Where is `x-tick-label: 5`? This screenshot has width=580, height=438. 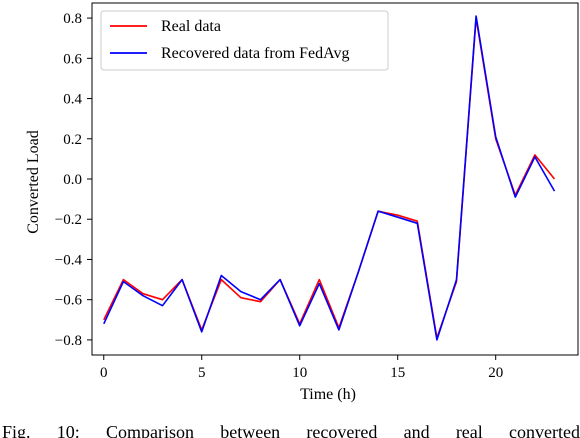
x-tick-label: 5 is located at coordinates (202, 373).